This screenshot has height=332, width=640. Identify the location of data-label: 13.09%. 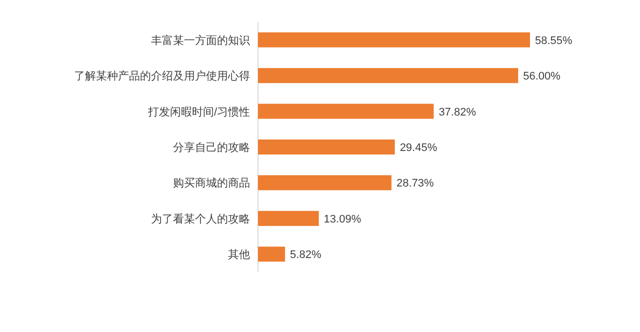
(343, 219).